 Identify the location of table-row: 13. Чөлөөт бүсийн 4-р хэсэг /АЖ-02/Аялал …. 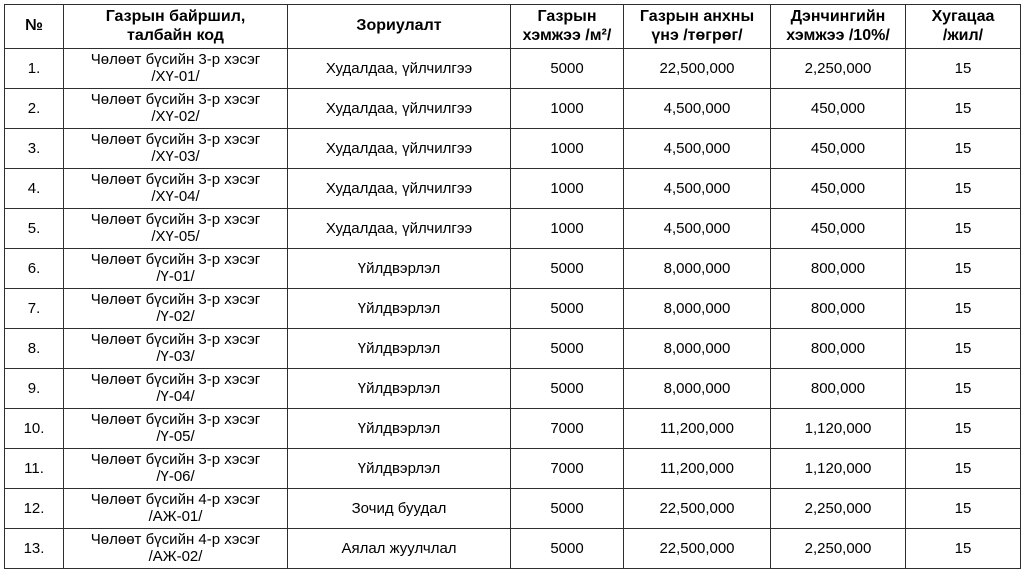
(512, 548).